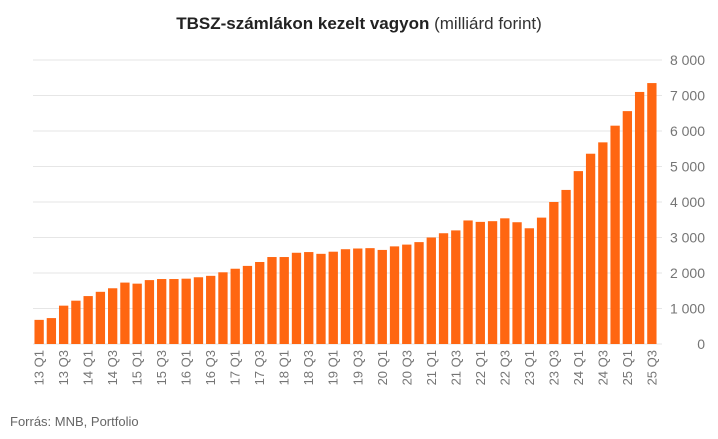  I want to click on x-tick-label: 20 Q1, so click(382, 367).